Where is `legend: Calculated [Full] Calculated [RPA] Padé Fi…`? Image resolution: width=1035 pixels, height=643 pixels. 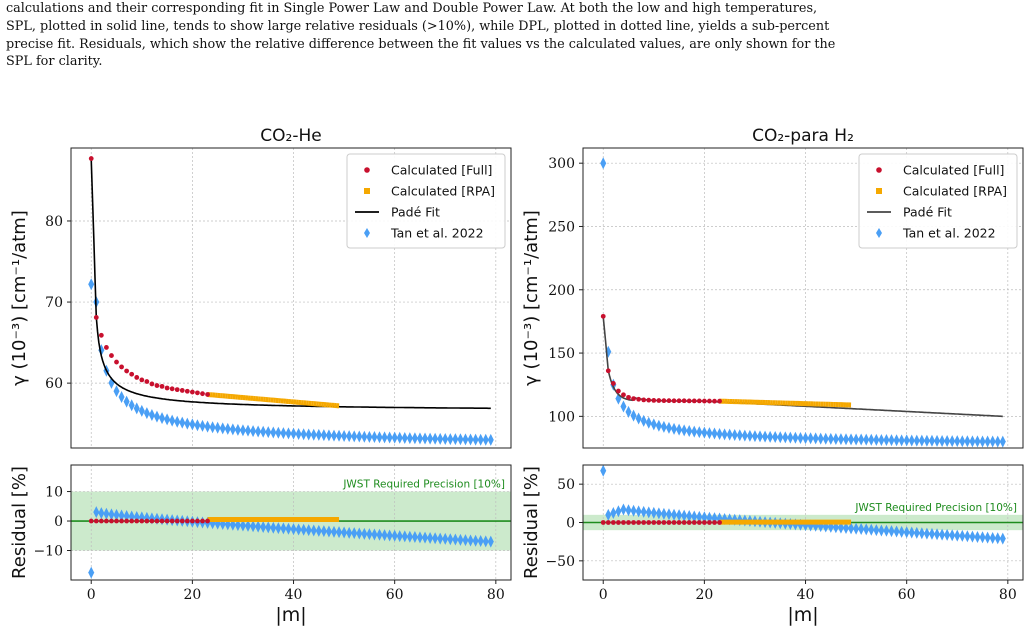
legend: Calculated [Full] Calculated [RPA] Padé Fi… is located at coordinates (426, 201).